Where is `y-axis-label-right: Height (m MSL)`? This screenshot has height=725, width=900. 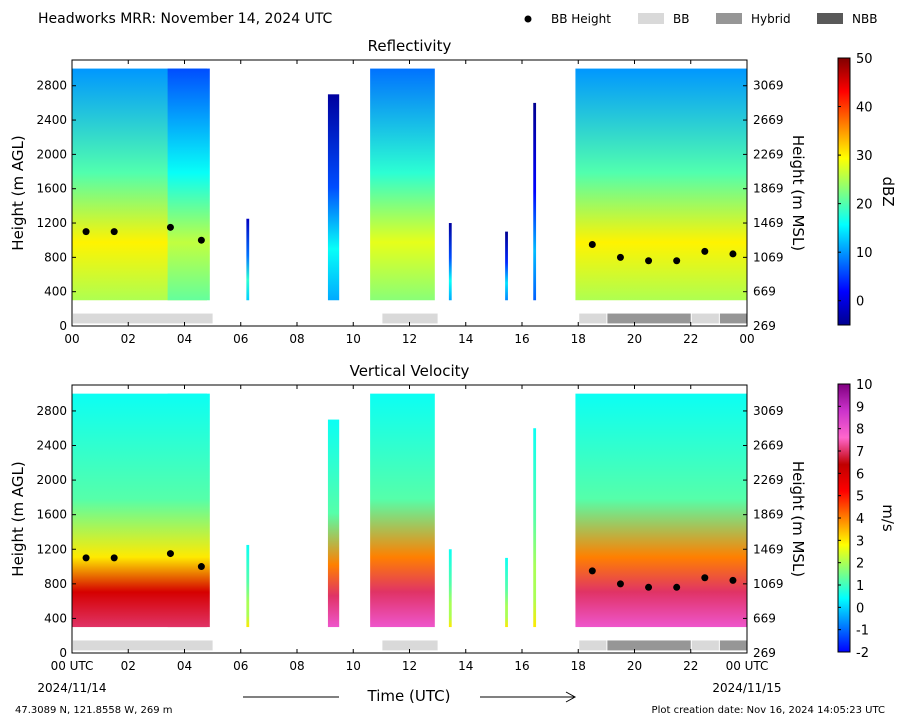 y-axis-label-right: Height (m MSL) is located at coordinates (798, 519).